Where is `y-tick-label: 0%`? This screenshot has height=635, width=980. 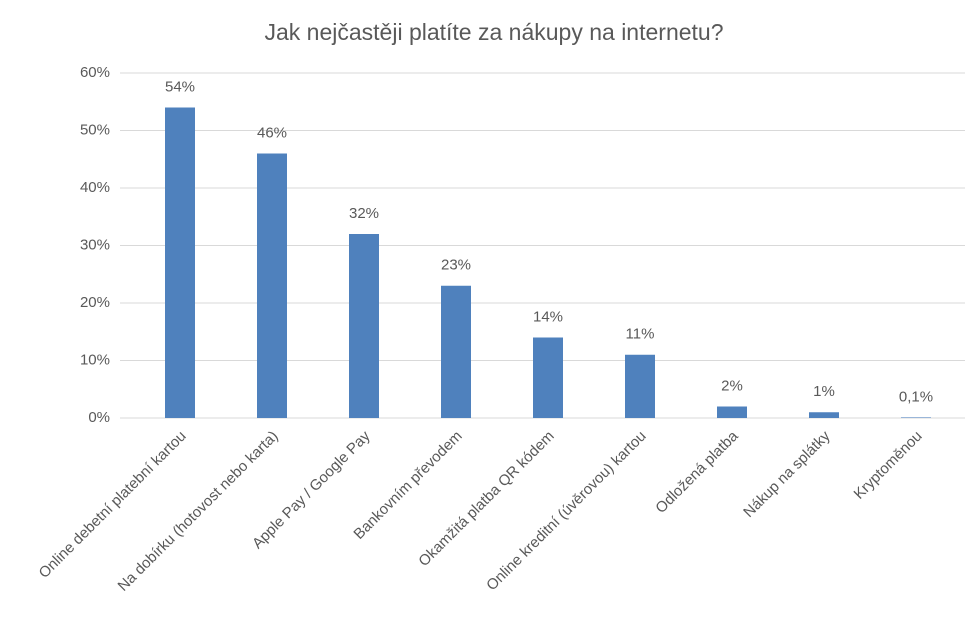 y-tick-label: 0% is located at coordinates (99, 417).